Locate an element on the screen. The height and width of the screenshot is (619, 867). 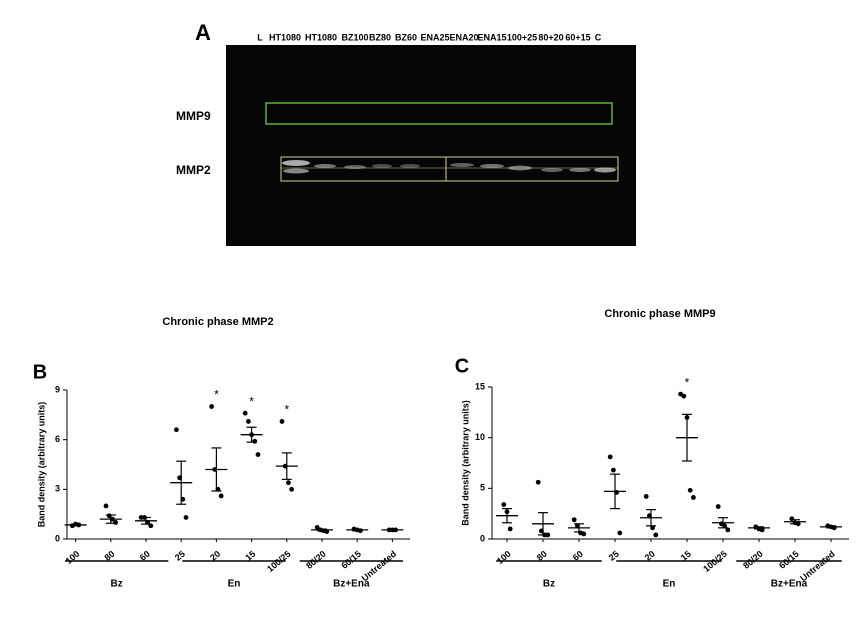
y-tick-label: 15 is located at coordinates (480, 386).